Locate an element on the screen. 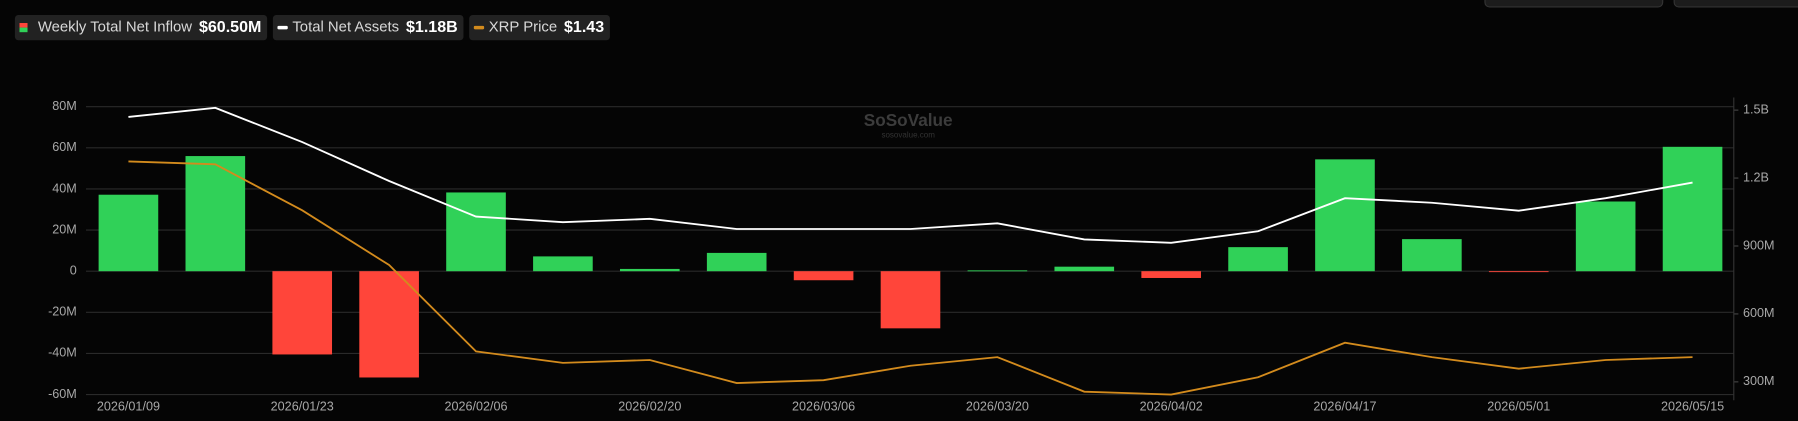 Image resolution: width=1798 pixels, height=421 pixels. x-tick-label: 2026/01/09 is located at coordinates (128, 406).